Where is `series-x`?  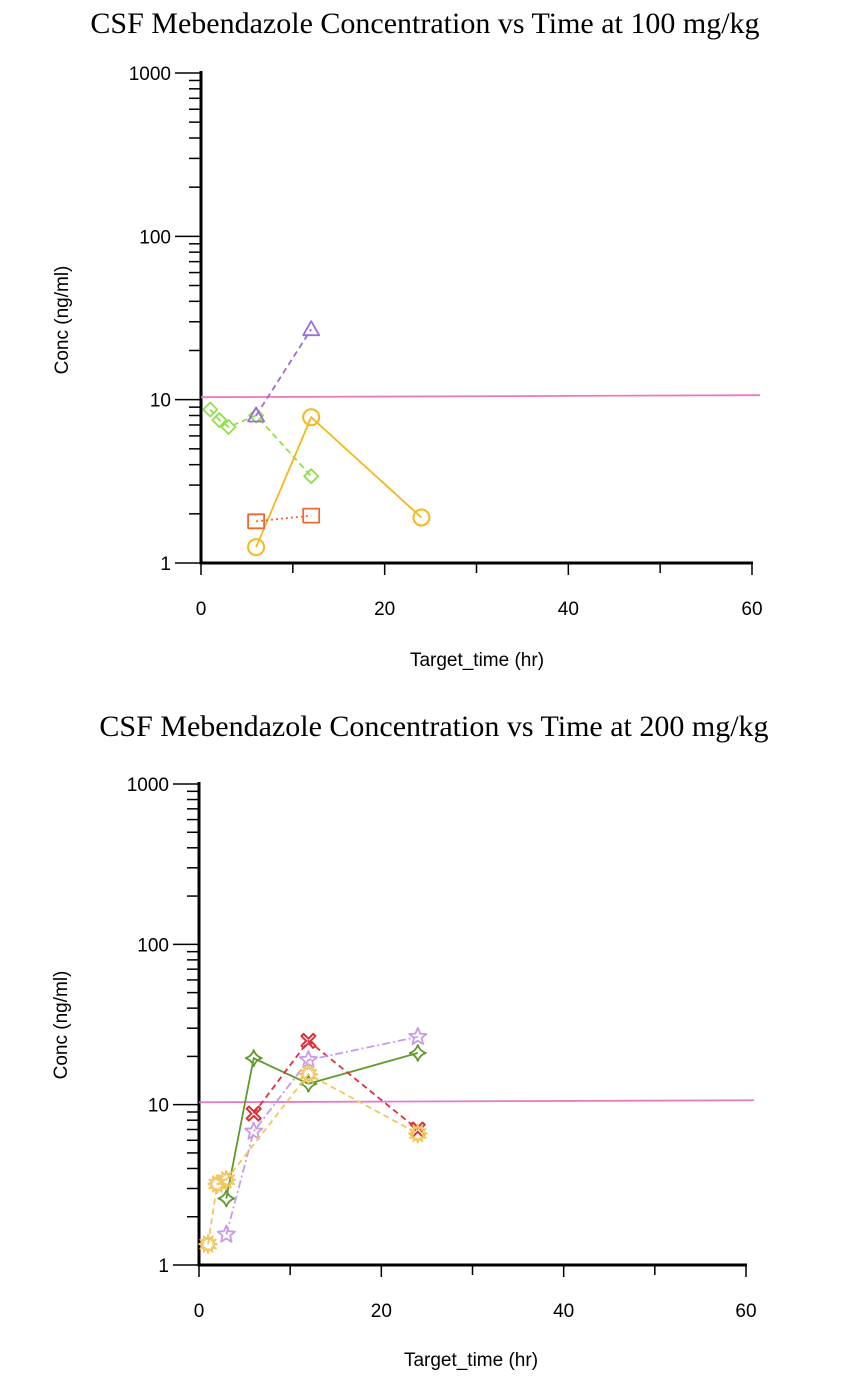 series-x is located at coordinates (335, 1085).